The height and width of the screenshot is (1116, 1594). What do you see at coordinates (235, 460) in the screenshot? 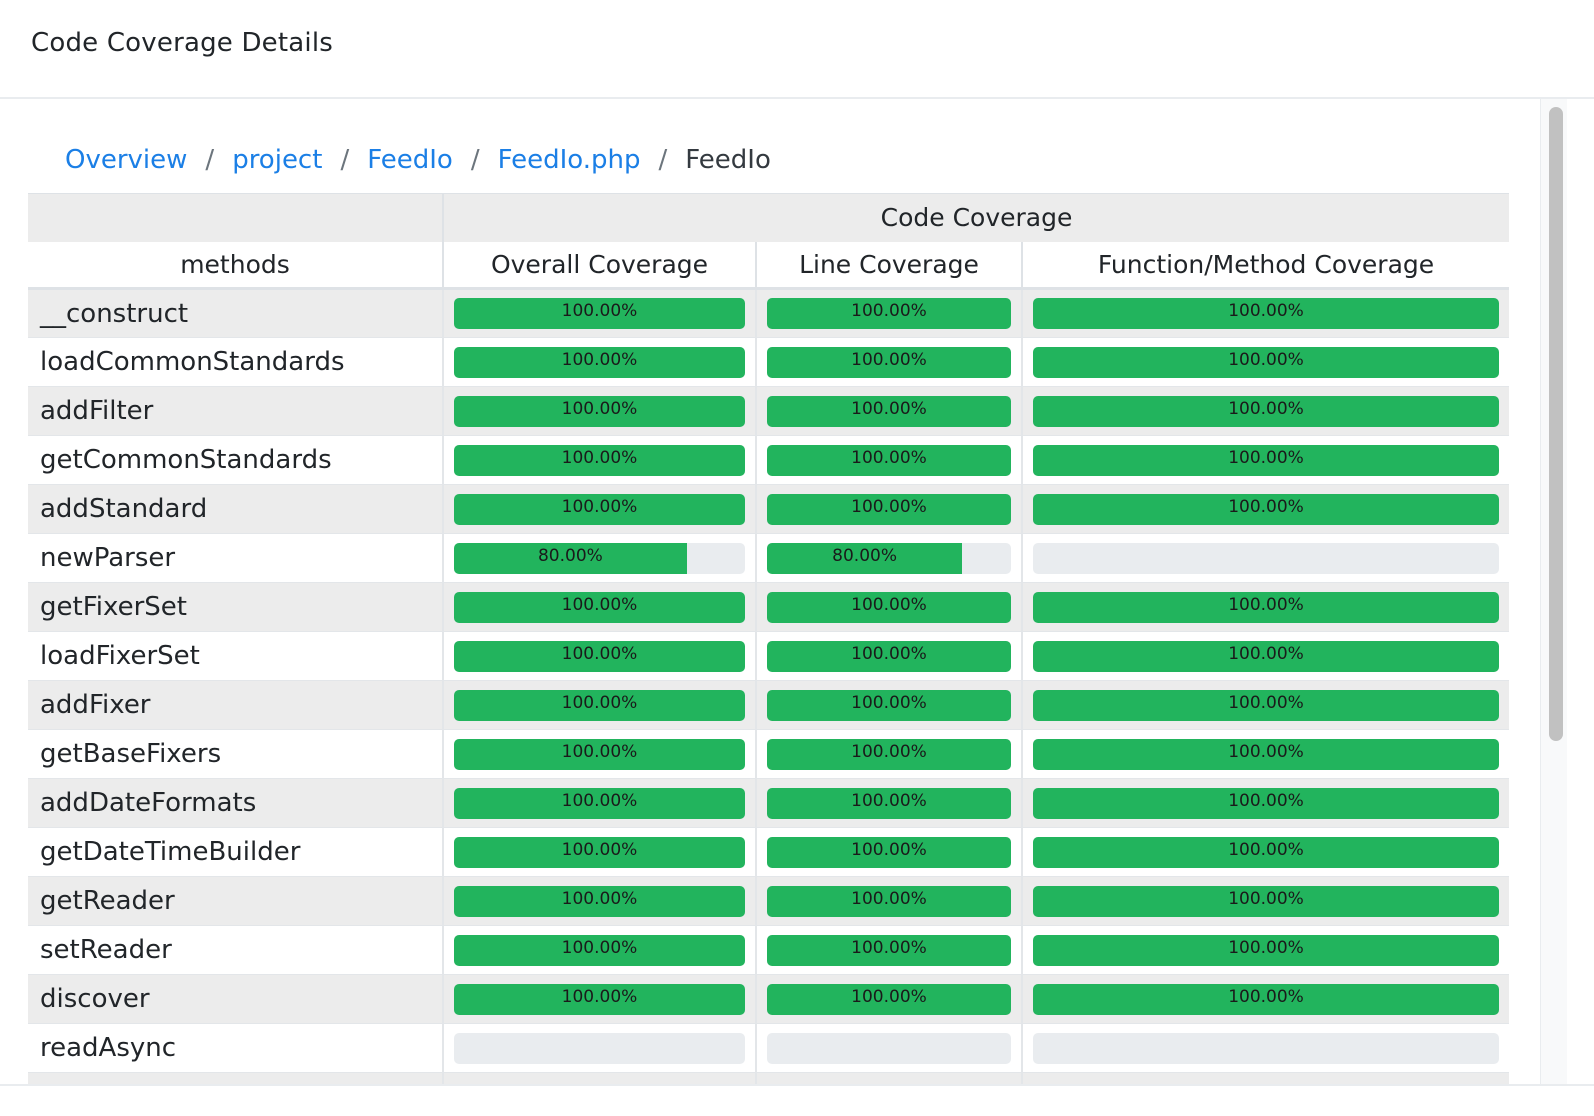
I see `method-name: getCommonStandards` at bounding box center [235, 460].